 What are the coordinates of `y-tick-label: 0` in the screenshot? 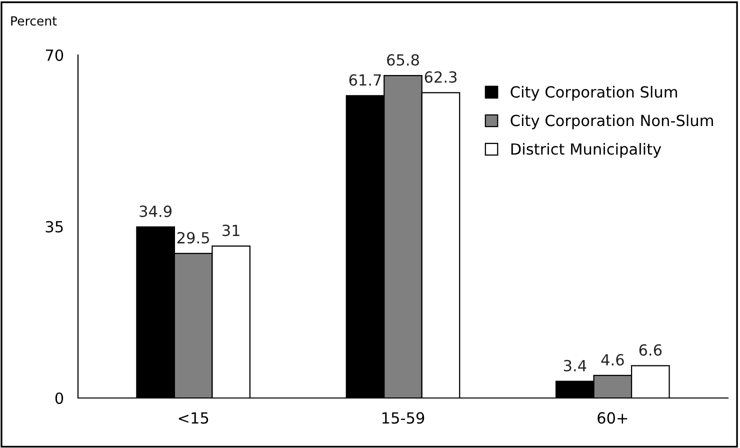 It's located at (59, 398).